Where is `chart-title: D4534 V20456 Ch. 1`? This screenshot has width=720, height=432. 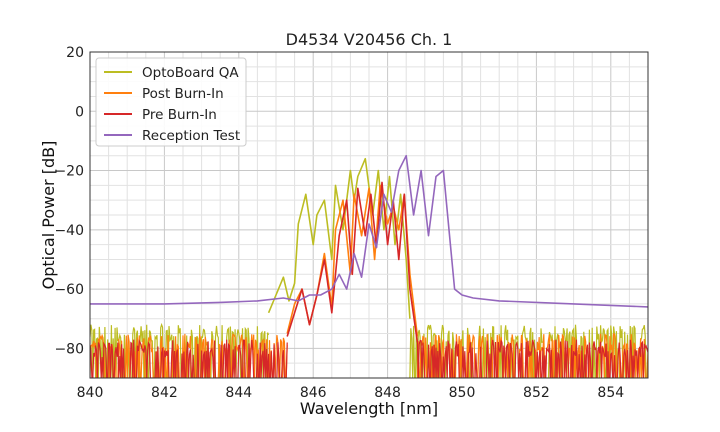 chart-title: D4534 V20456 Ch. 1 is located at coordinates (369, 39).